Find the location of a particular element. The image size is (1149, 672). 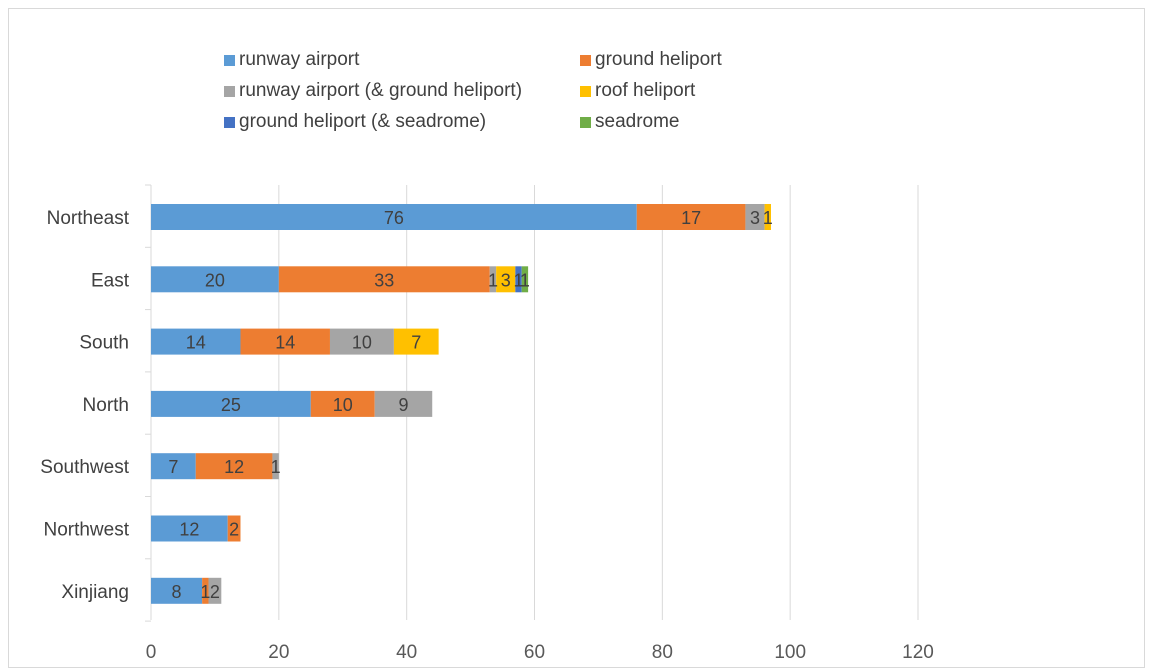

data-label: 8 is located at coordinates (177, 592).